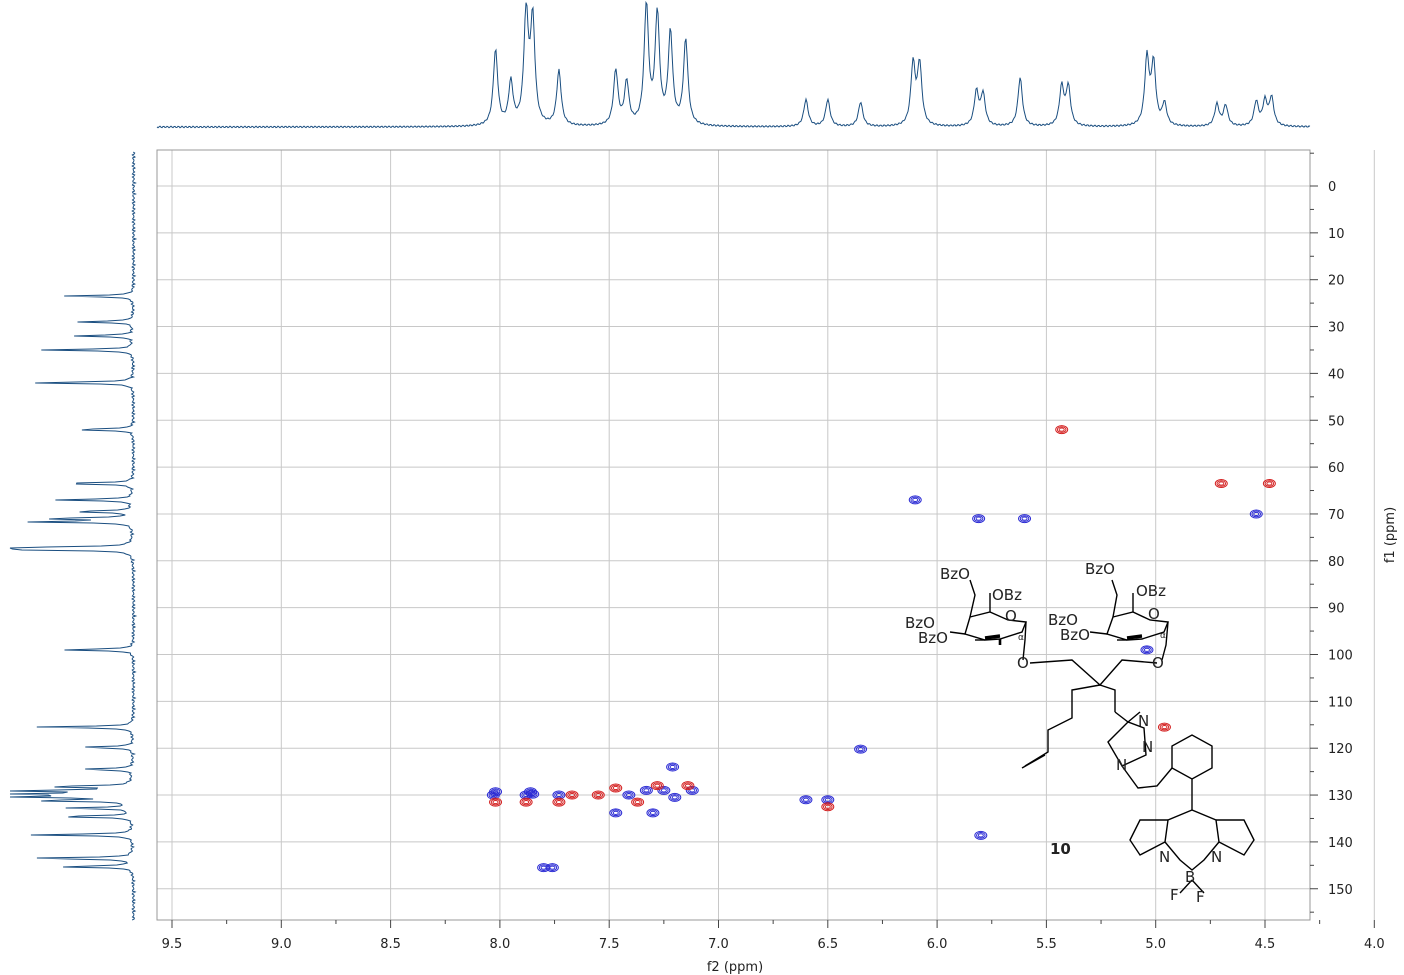 Image resolution: width=1404 pixels, height=975 pixels. I want to click on x-tick-label: 5.5, so click(1046, 944).